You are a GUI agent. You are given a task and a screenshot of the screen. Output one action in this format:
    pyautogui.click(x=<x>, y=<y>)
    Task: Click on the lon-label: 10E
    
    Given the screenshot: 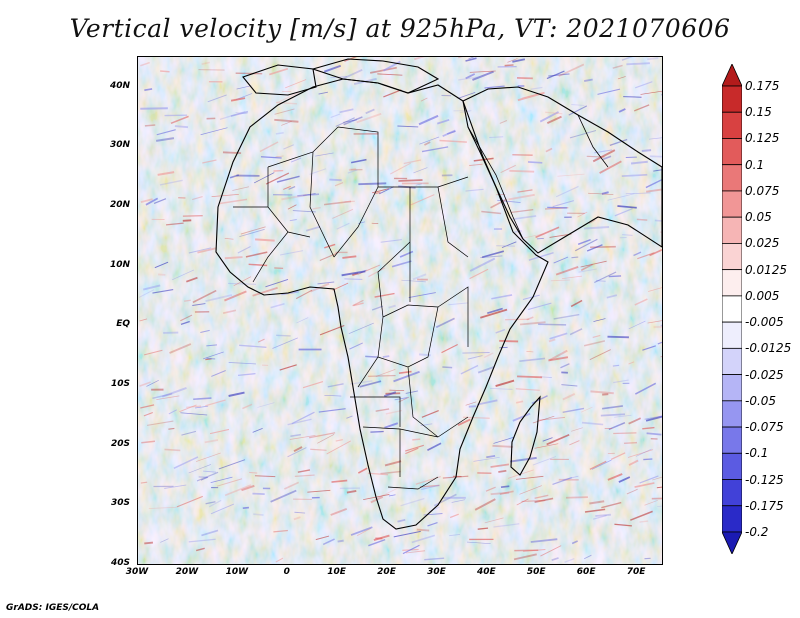 What is the action you would take?
    pyautogui.click(x=336, y=572)
    